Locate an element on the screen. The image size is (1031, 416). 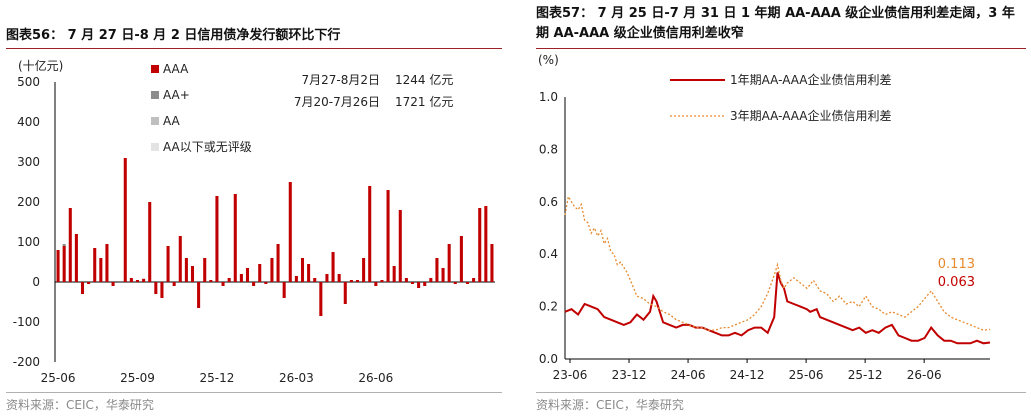
x-tick-label: 25-06 is located at coordinates (806, 375).